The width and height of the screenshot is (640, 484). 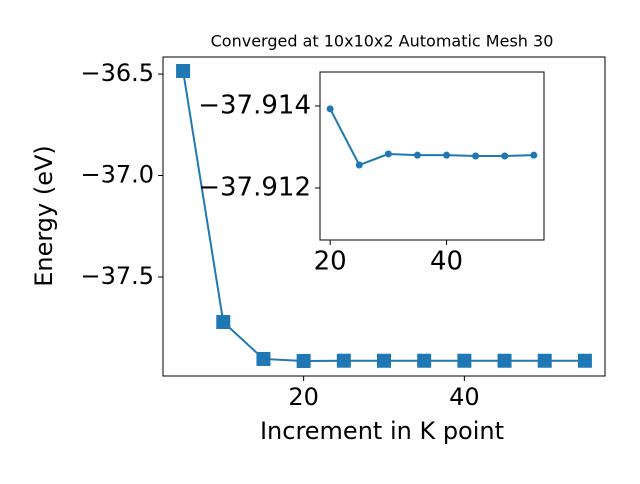 I want to click on y-tick-label: −37.912, so click(x=254, y=187).